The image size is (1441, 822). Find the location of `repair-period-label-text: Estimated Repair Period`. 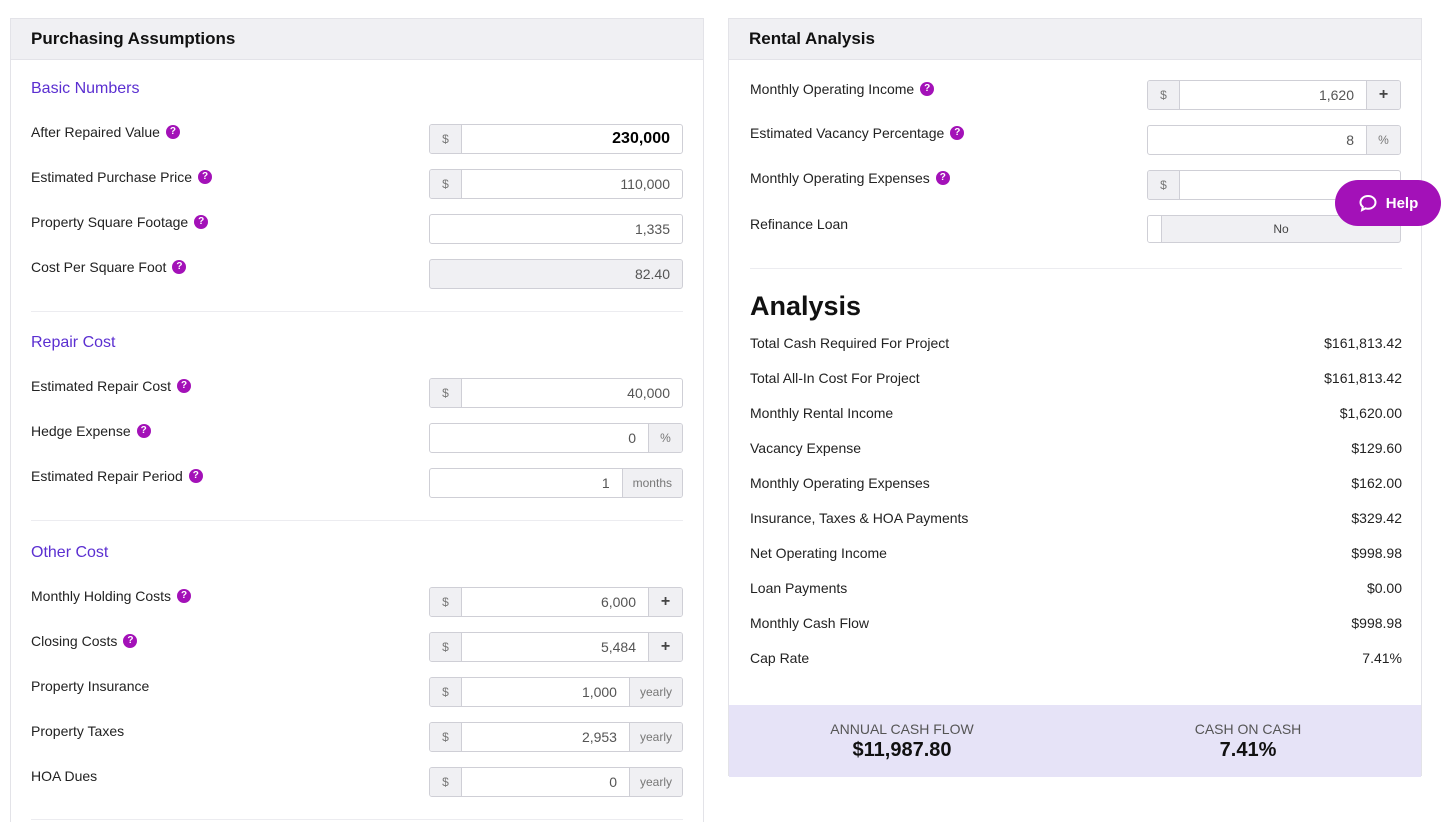

repair-period-label-text: Estimated Repair Period is located at coordinates (107, 476).